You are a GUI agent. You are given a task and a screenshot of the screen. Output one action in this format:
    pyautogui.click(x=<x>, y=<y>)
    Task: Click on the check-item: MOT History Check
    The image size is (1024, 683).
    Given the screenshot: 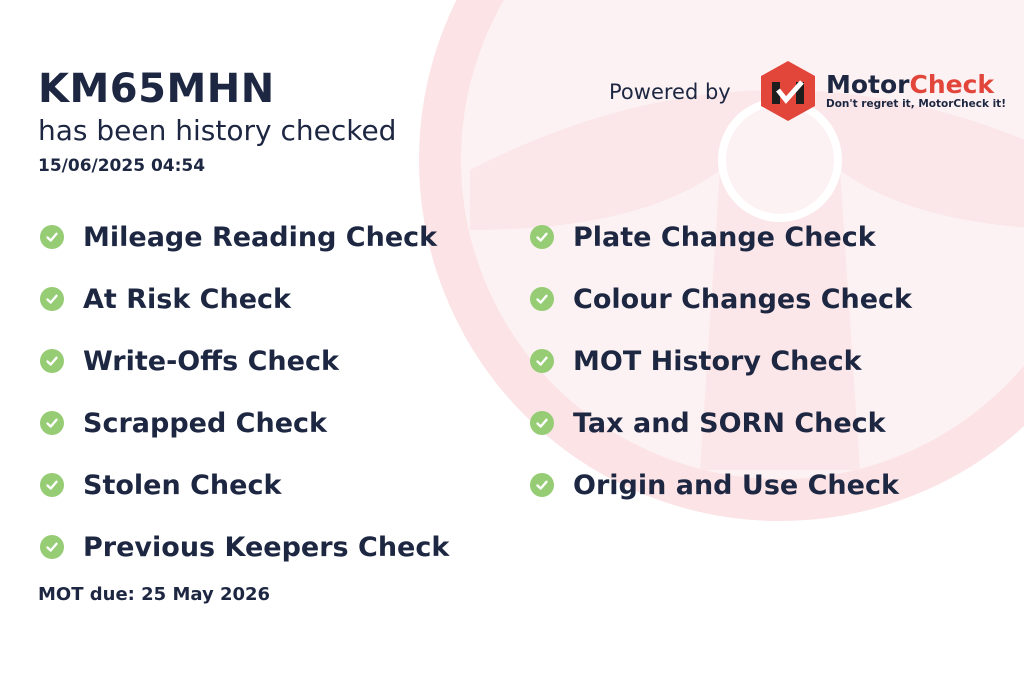 What is the action you would take?
    pyautogui.click(x=721, y=361)
    